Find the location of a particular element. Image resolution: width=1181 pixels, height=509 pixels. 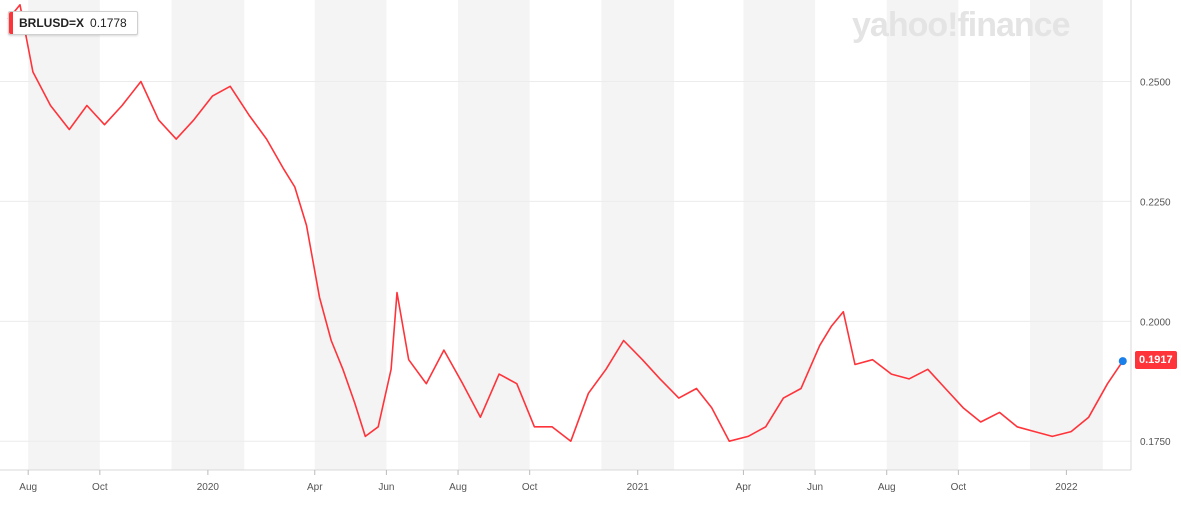

y-tick-label: 0.2500 is located at coordinates (1155, 83).